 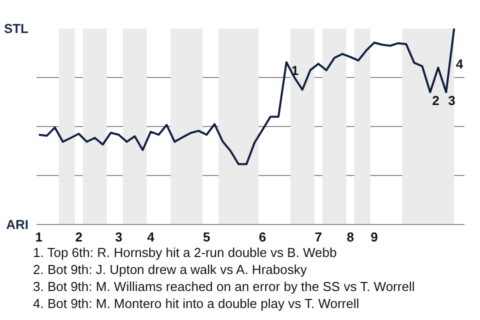 What do you see at coordinates (185, 252) in the screenshot?
I see `text: 1. Top 6th: R. Hornsby hit a 2-run double vs B. Webb` at bounding box center [185, 252].